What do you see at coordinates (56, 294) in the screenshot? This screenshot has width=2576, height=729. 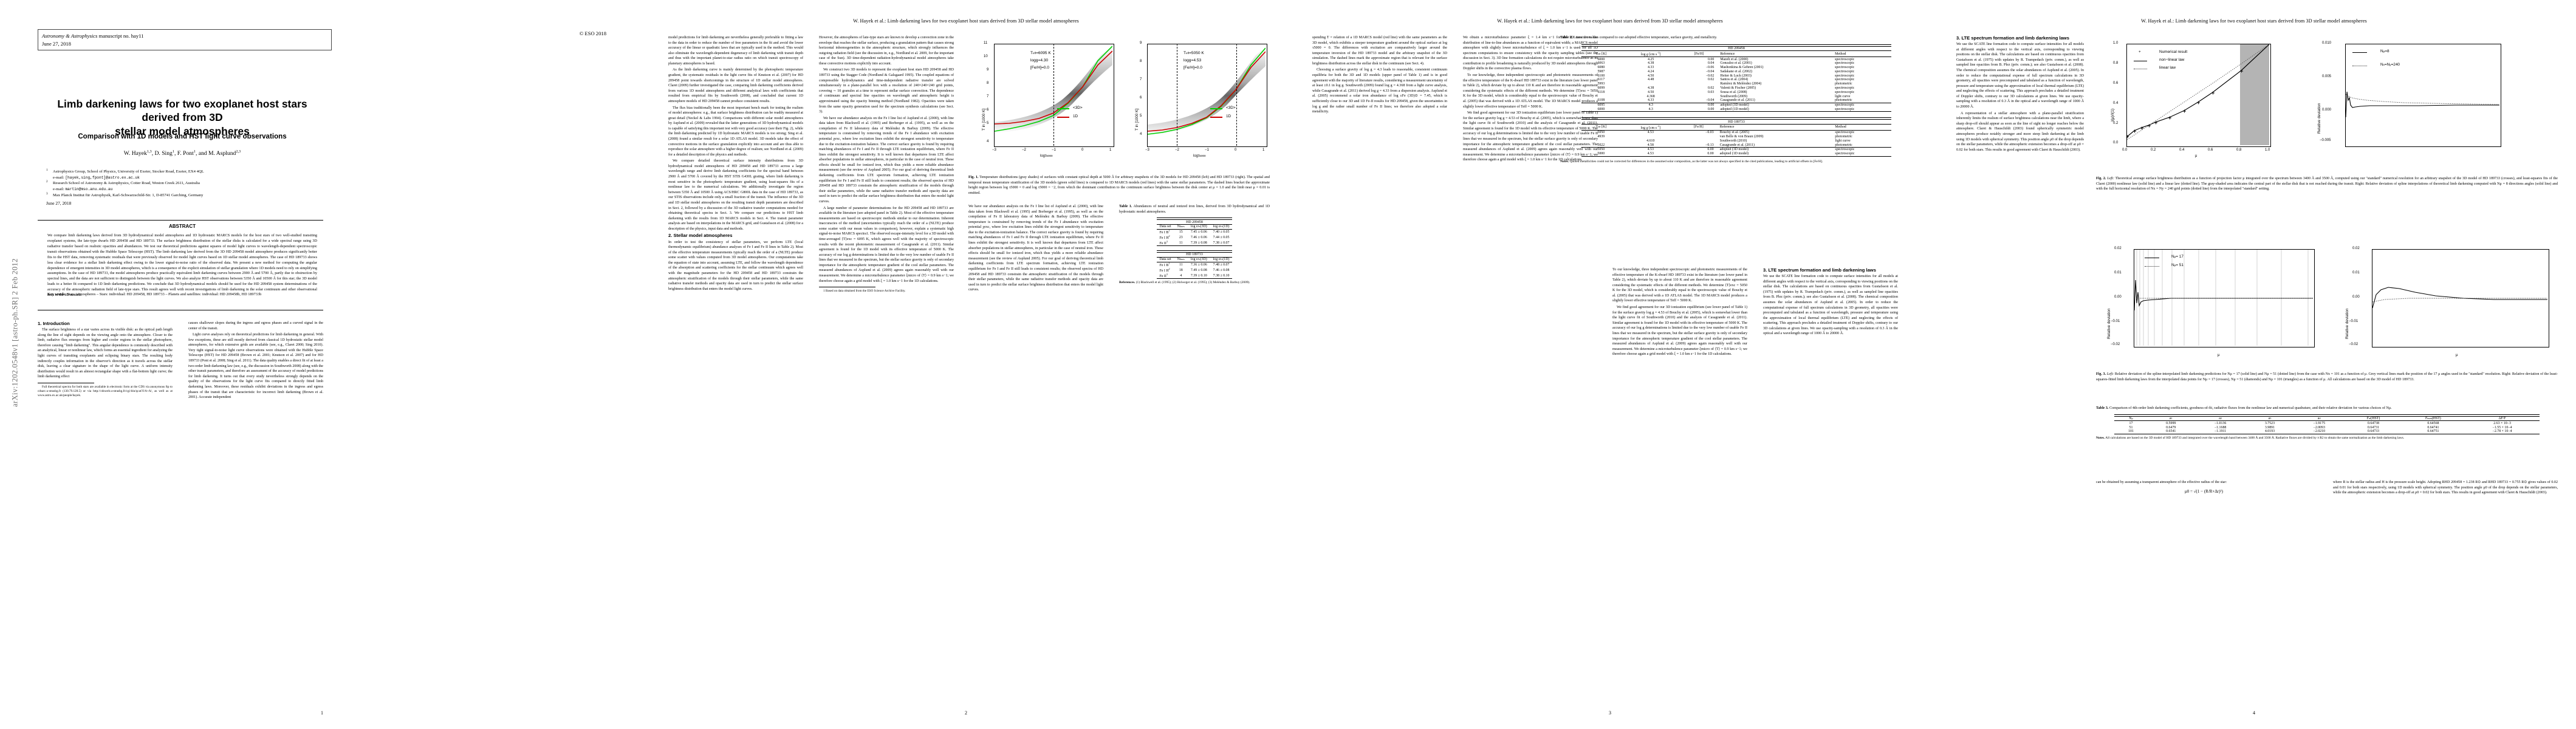 I see `keywords-label: Key words.` at bounding box center [56, 294].